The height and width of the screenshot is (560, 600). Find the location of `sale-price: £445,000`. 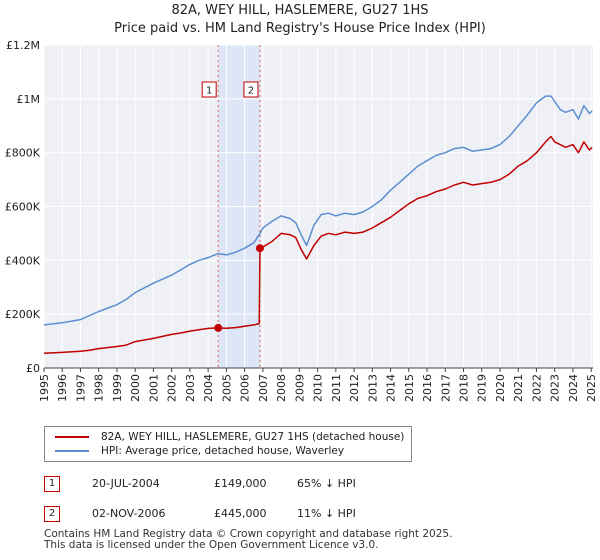

sale-price: £445,000 is located at coordinates (240, 513).